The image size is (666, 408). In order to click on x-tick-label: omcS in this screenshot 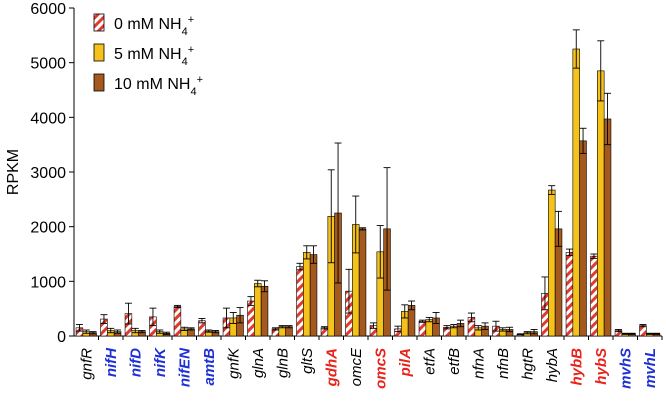, I will do `click(380, 368)`.